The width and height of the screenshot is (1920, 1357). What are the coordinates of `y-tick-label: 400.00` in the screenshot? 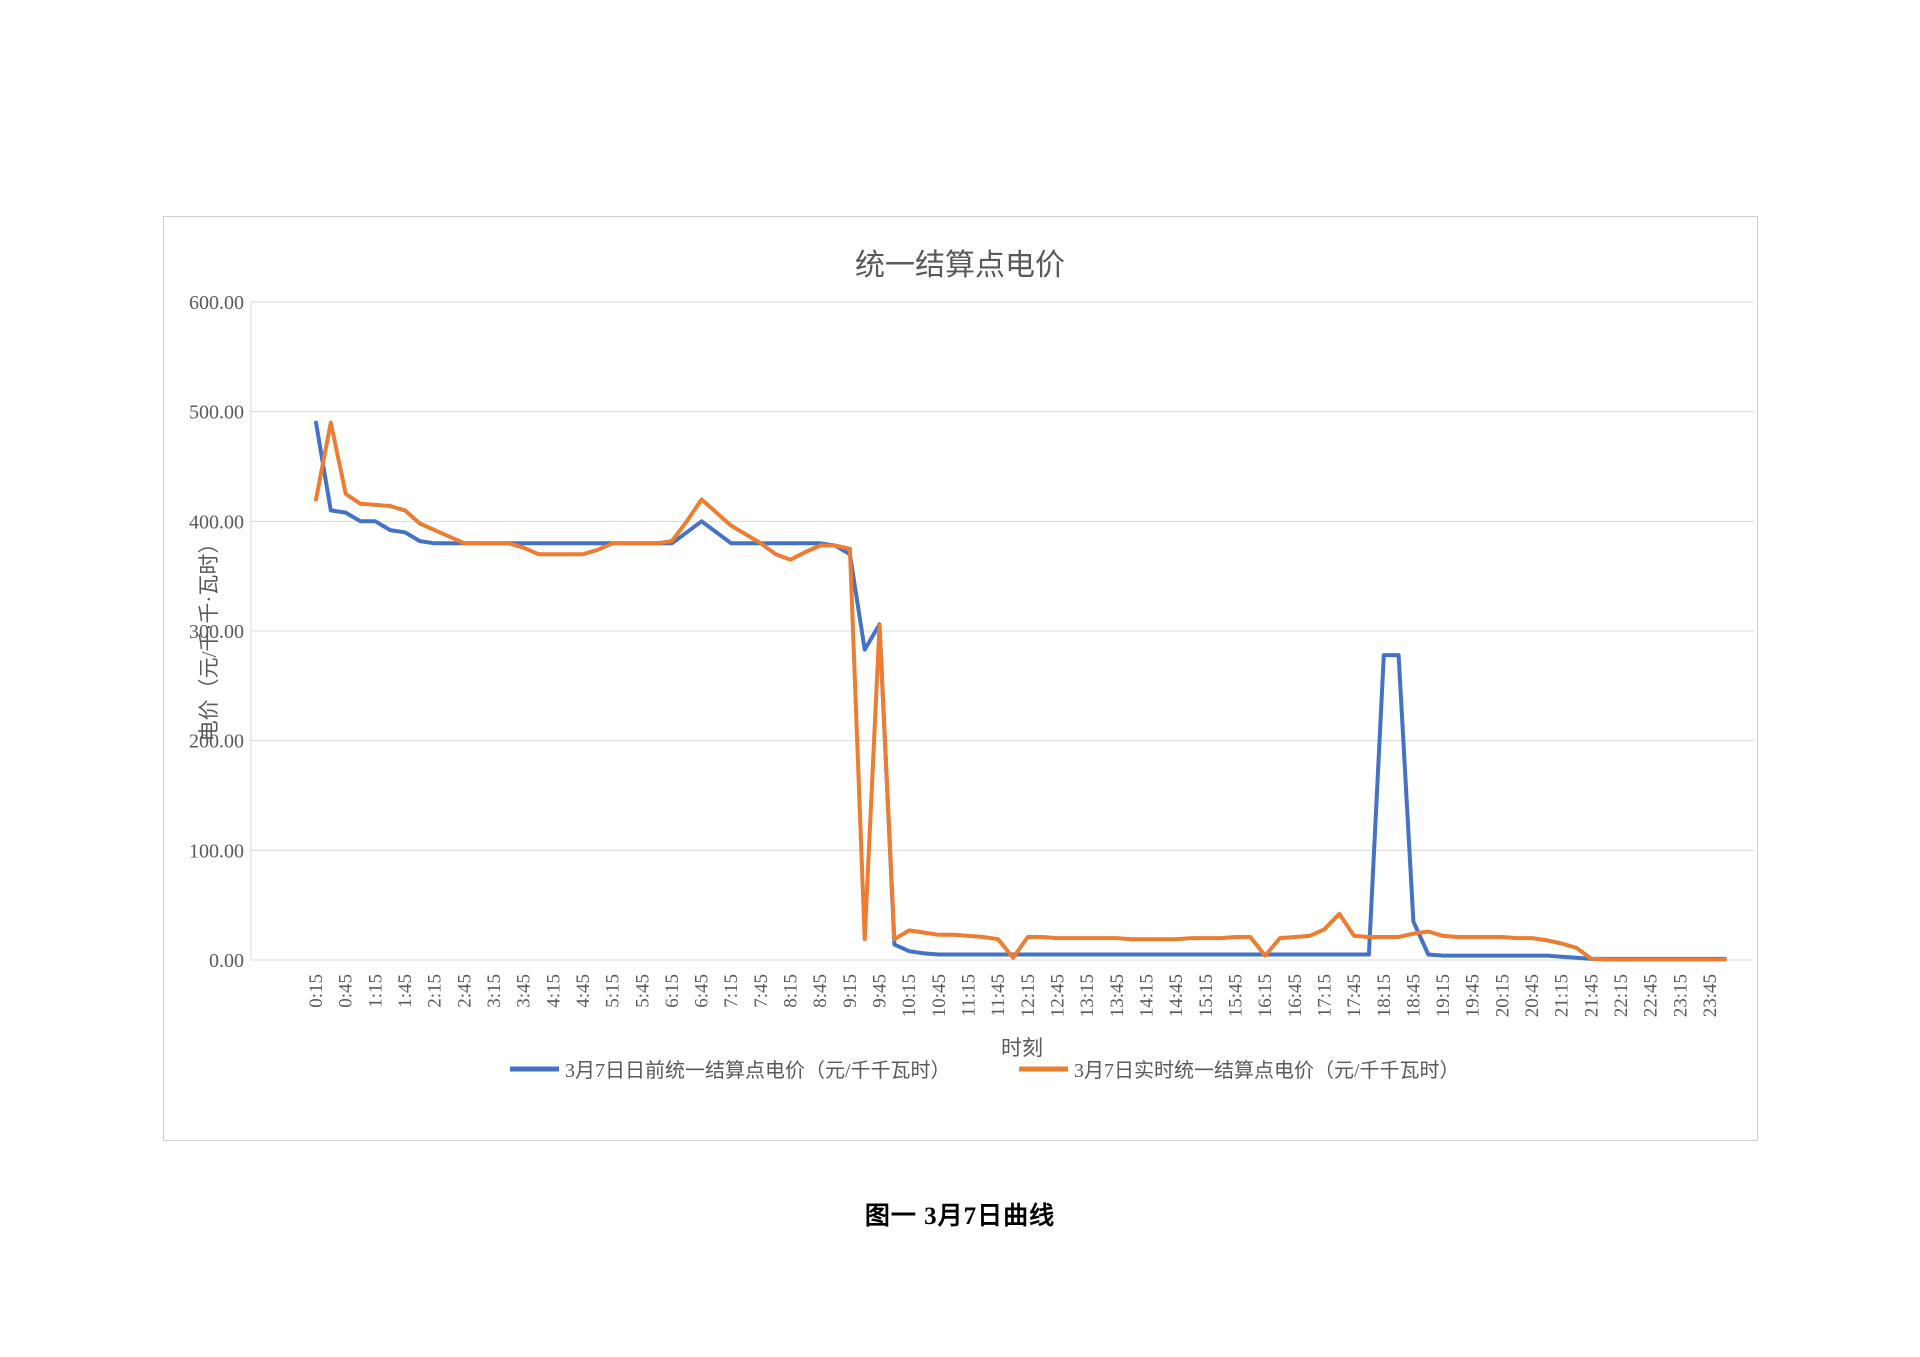 It's located at (216, 522).